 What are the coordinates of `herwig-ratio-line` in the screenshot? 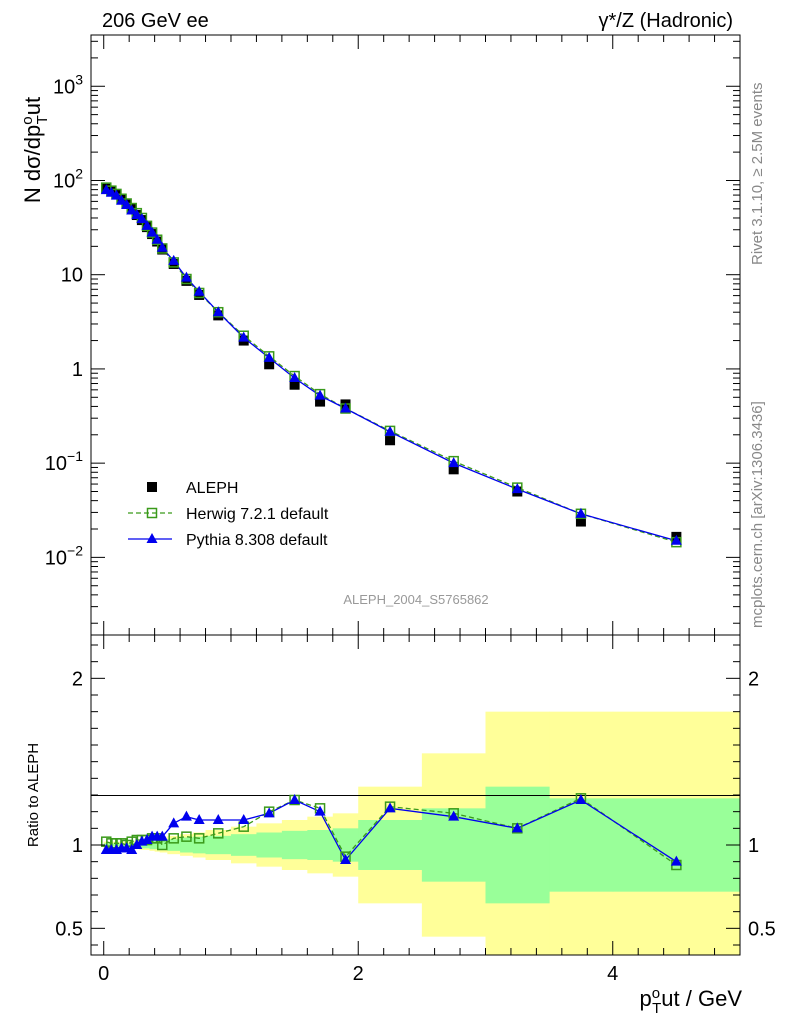 It's located at (391, 831).